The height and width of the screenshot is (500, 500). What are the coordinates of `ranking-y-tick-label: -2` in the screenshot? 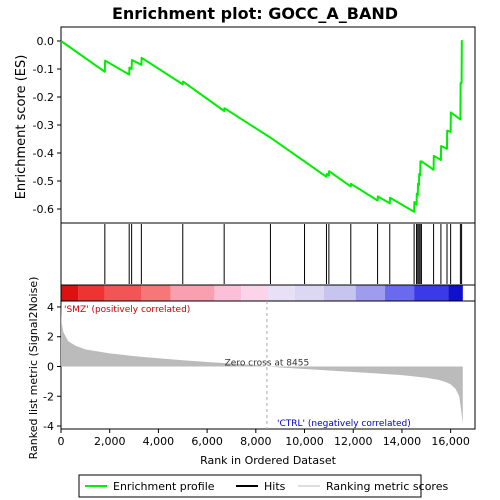 It's located at (48, 396).